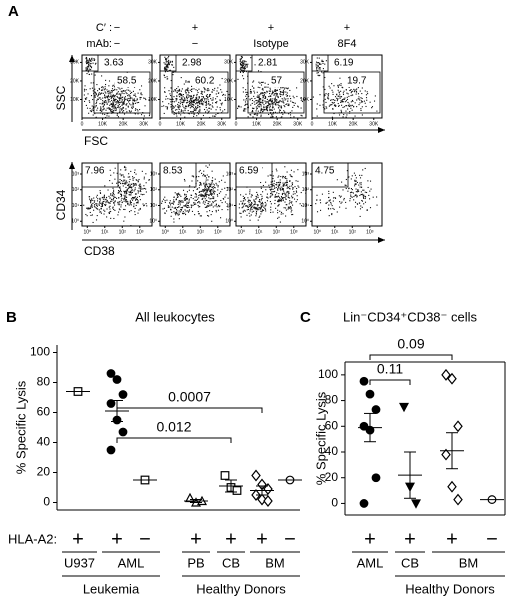 The height and width of the screenshot is (607, 520). What do you see at coordinates (334, 503) in the screenshot?
I see `y-tick-label: 0` at bounding box center [334, 503].